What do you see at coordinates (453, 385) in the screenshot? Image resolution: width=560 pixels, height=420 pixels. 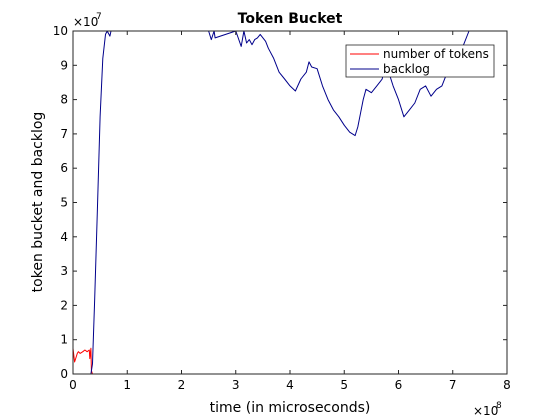 I see `x-tick-label: 7` at bounding box center [453, 385].